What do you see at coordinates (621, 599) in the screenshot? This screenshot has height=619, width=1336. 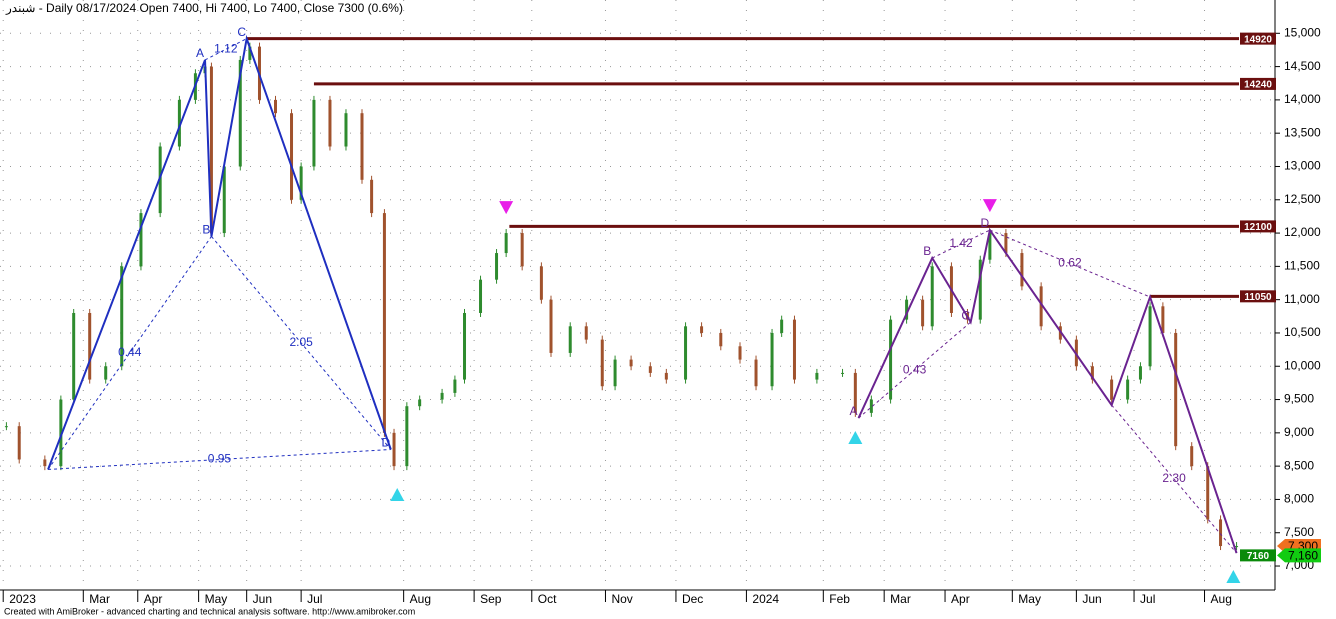 I see `x-tick-label: Nov` at bounding box center [621, 599].